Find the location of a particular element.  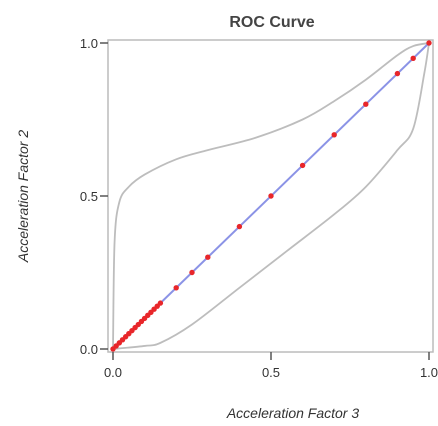

x-tick-label: 0.5 is located at coordinates (271, 372).